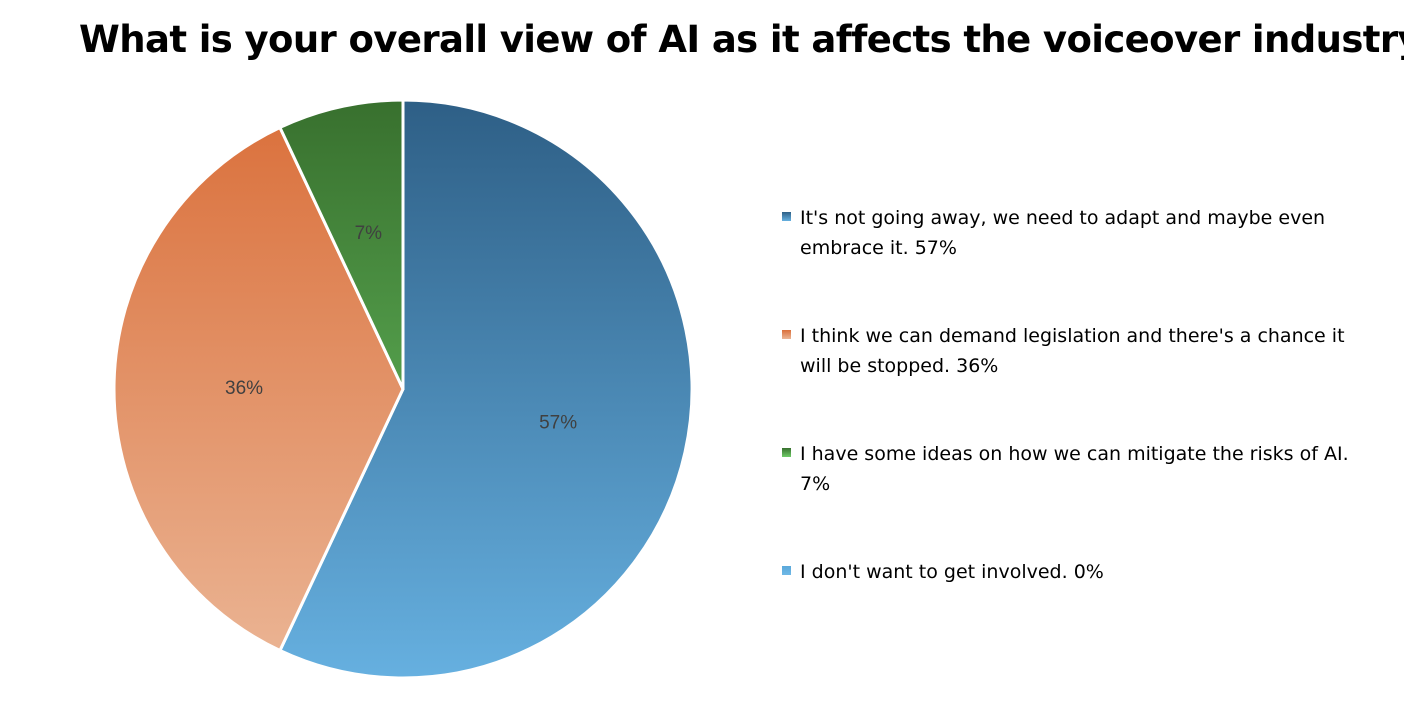 The height and width of the screenshot is (706, 1404). I want to click on data-label-legislation: 36%, so click(244, 388).